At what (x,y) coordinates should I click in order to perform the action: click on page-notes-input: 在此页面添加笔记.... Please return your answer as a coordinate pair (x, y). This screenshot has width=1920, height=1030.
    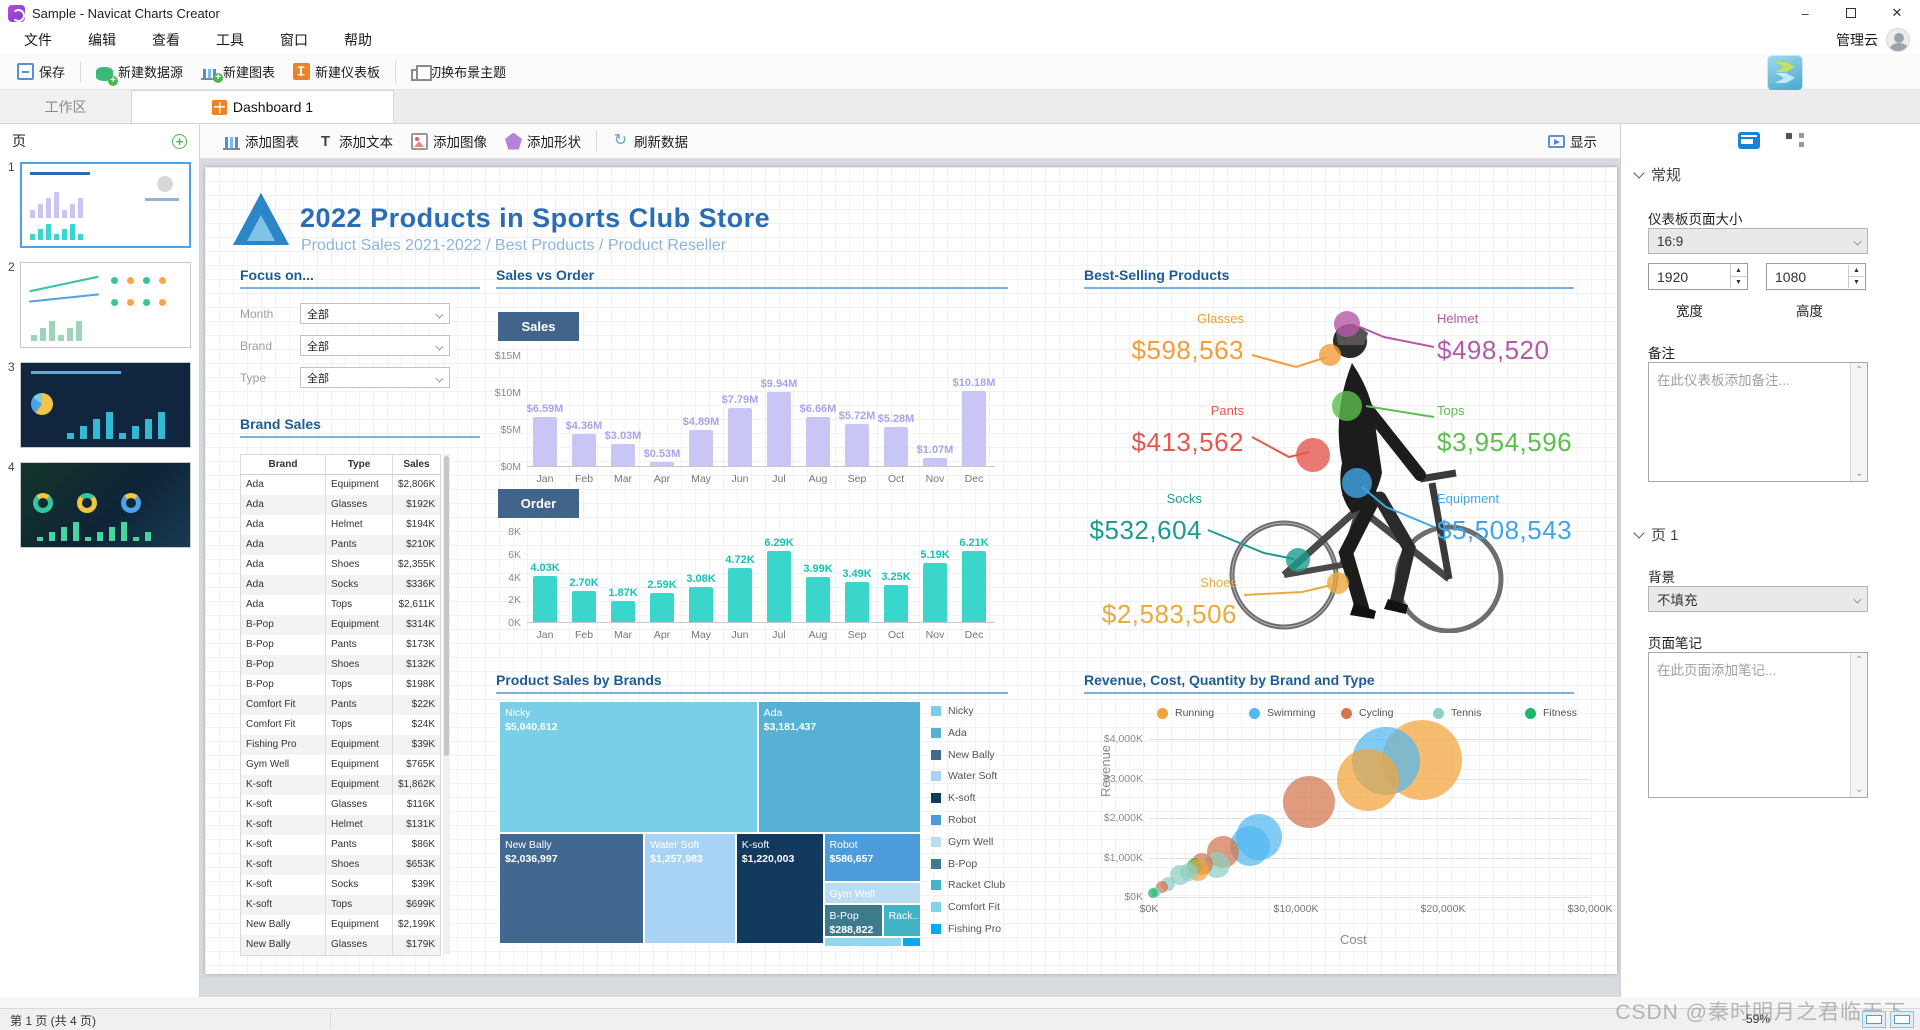
    Looking at the image, I should click on (1758, 725).